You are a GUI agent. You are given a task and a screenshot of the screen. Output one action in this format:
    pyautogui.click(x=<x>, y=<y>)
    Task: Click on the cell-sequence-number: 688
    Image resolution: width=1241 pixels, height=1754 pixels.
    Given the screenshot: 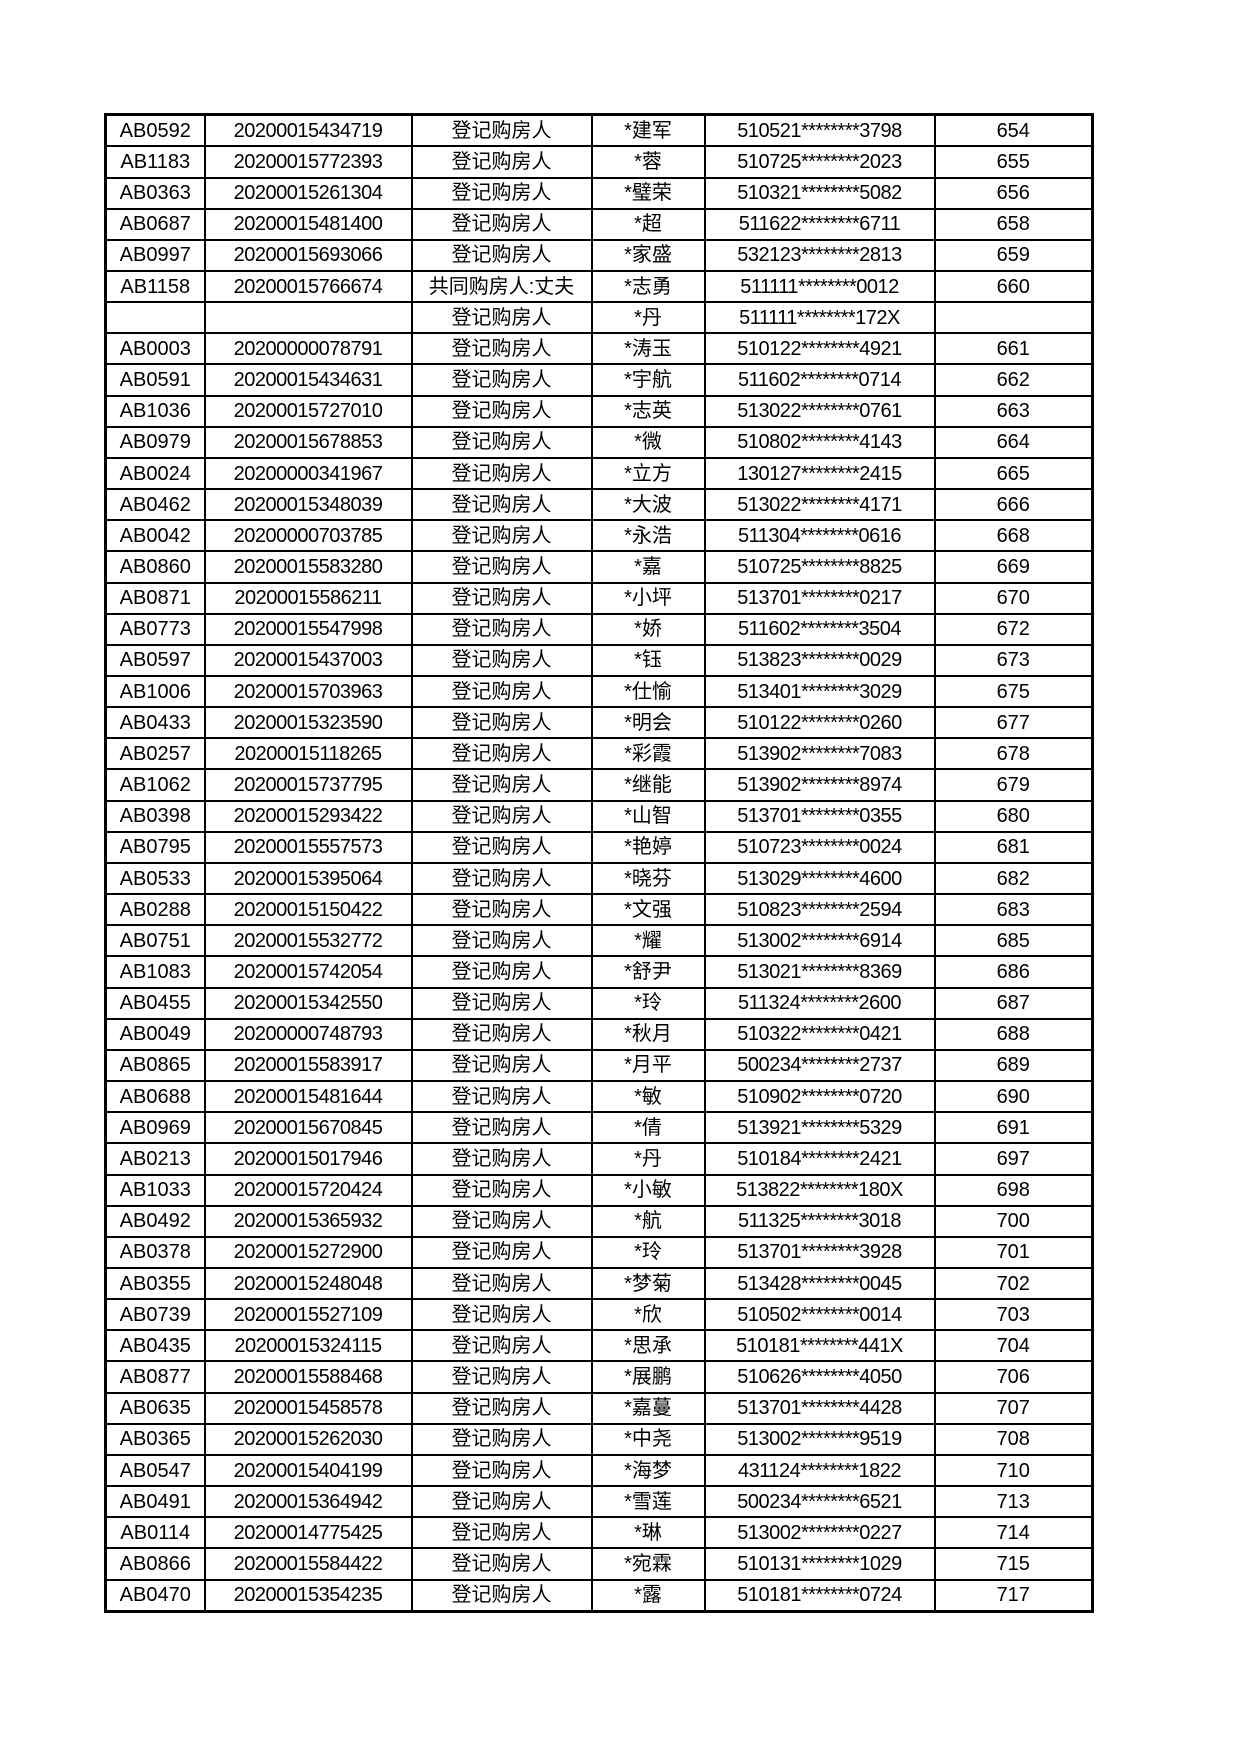 What is the action you would take?
    pyautogui.click(x=1013, y=1034)
    